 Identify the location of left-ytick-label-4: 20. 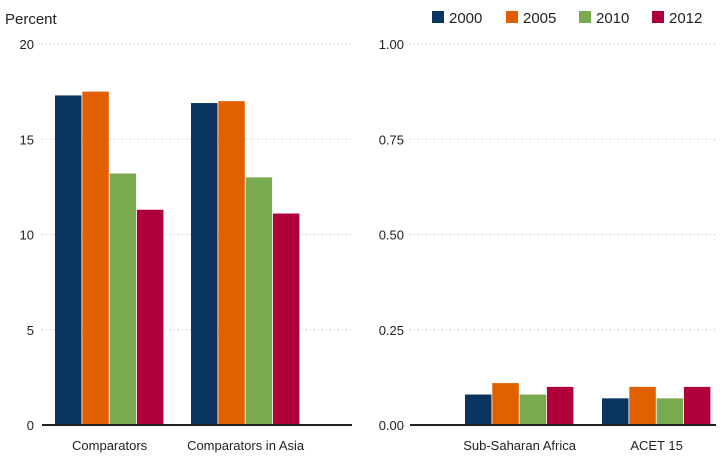
(27, 44).